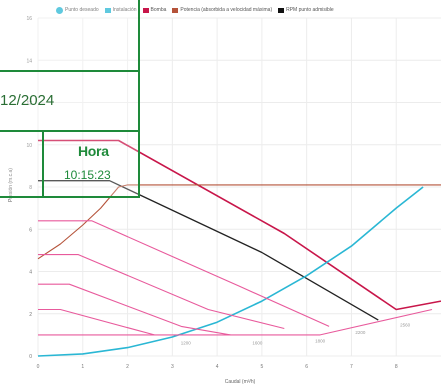 This screenshot has width=441, height=388. What do you see at coordinates (38, 367) in the screenshot?
I see `x-tick-label: 0` at bounding box center [38, 367].